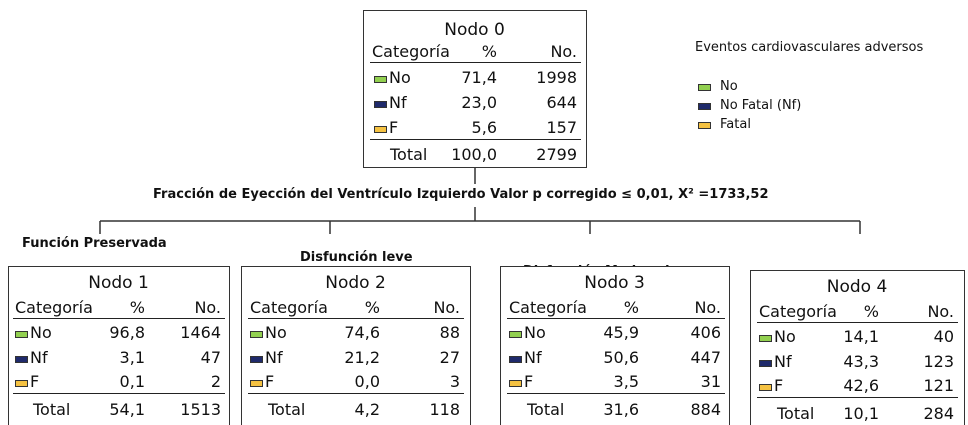  What do you see at coordinates (479, 102) in the screenshot?
I see `row-cell: 23,0` at bounding box center [479, 102].